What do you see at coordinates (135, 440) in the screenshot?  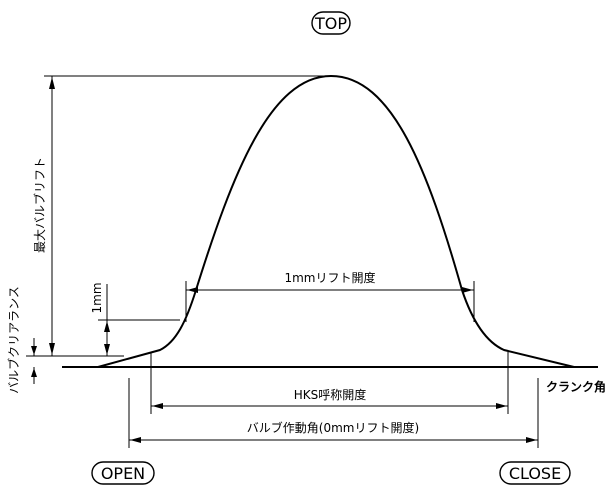 I see `valve-duration-arrow-left` at bounding box center [135, 440].